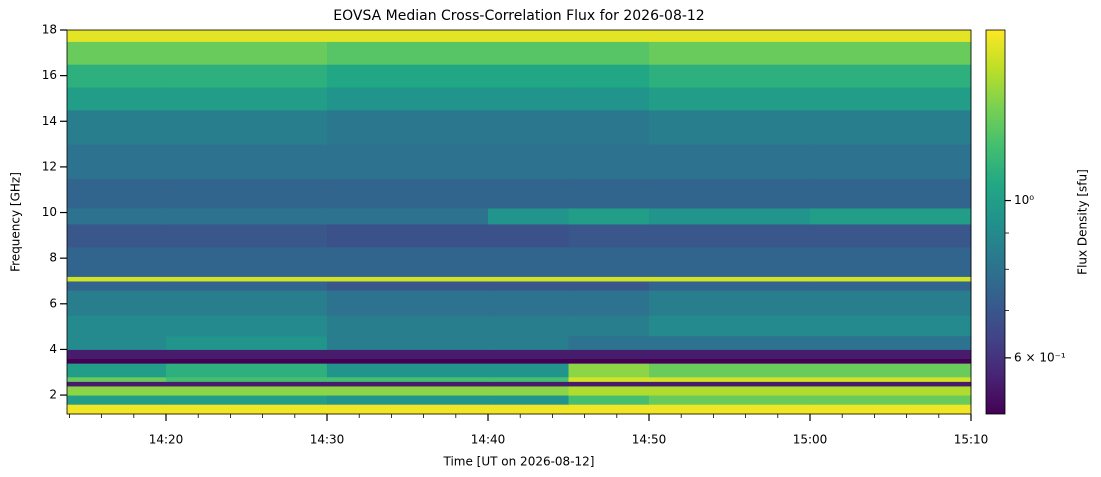  What do you see at coordinates (53, 258) in the screenshot?
I see `y-tick-label: 8` at bounding box center [53, 258].